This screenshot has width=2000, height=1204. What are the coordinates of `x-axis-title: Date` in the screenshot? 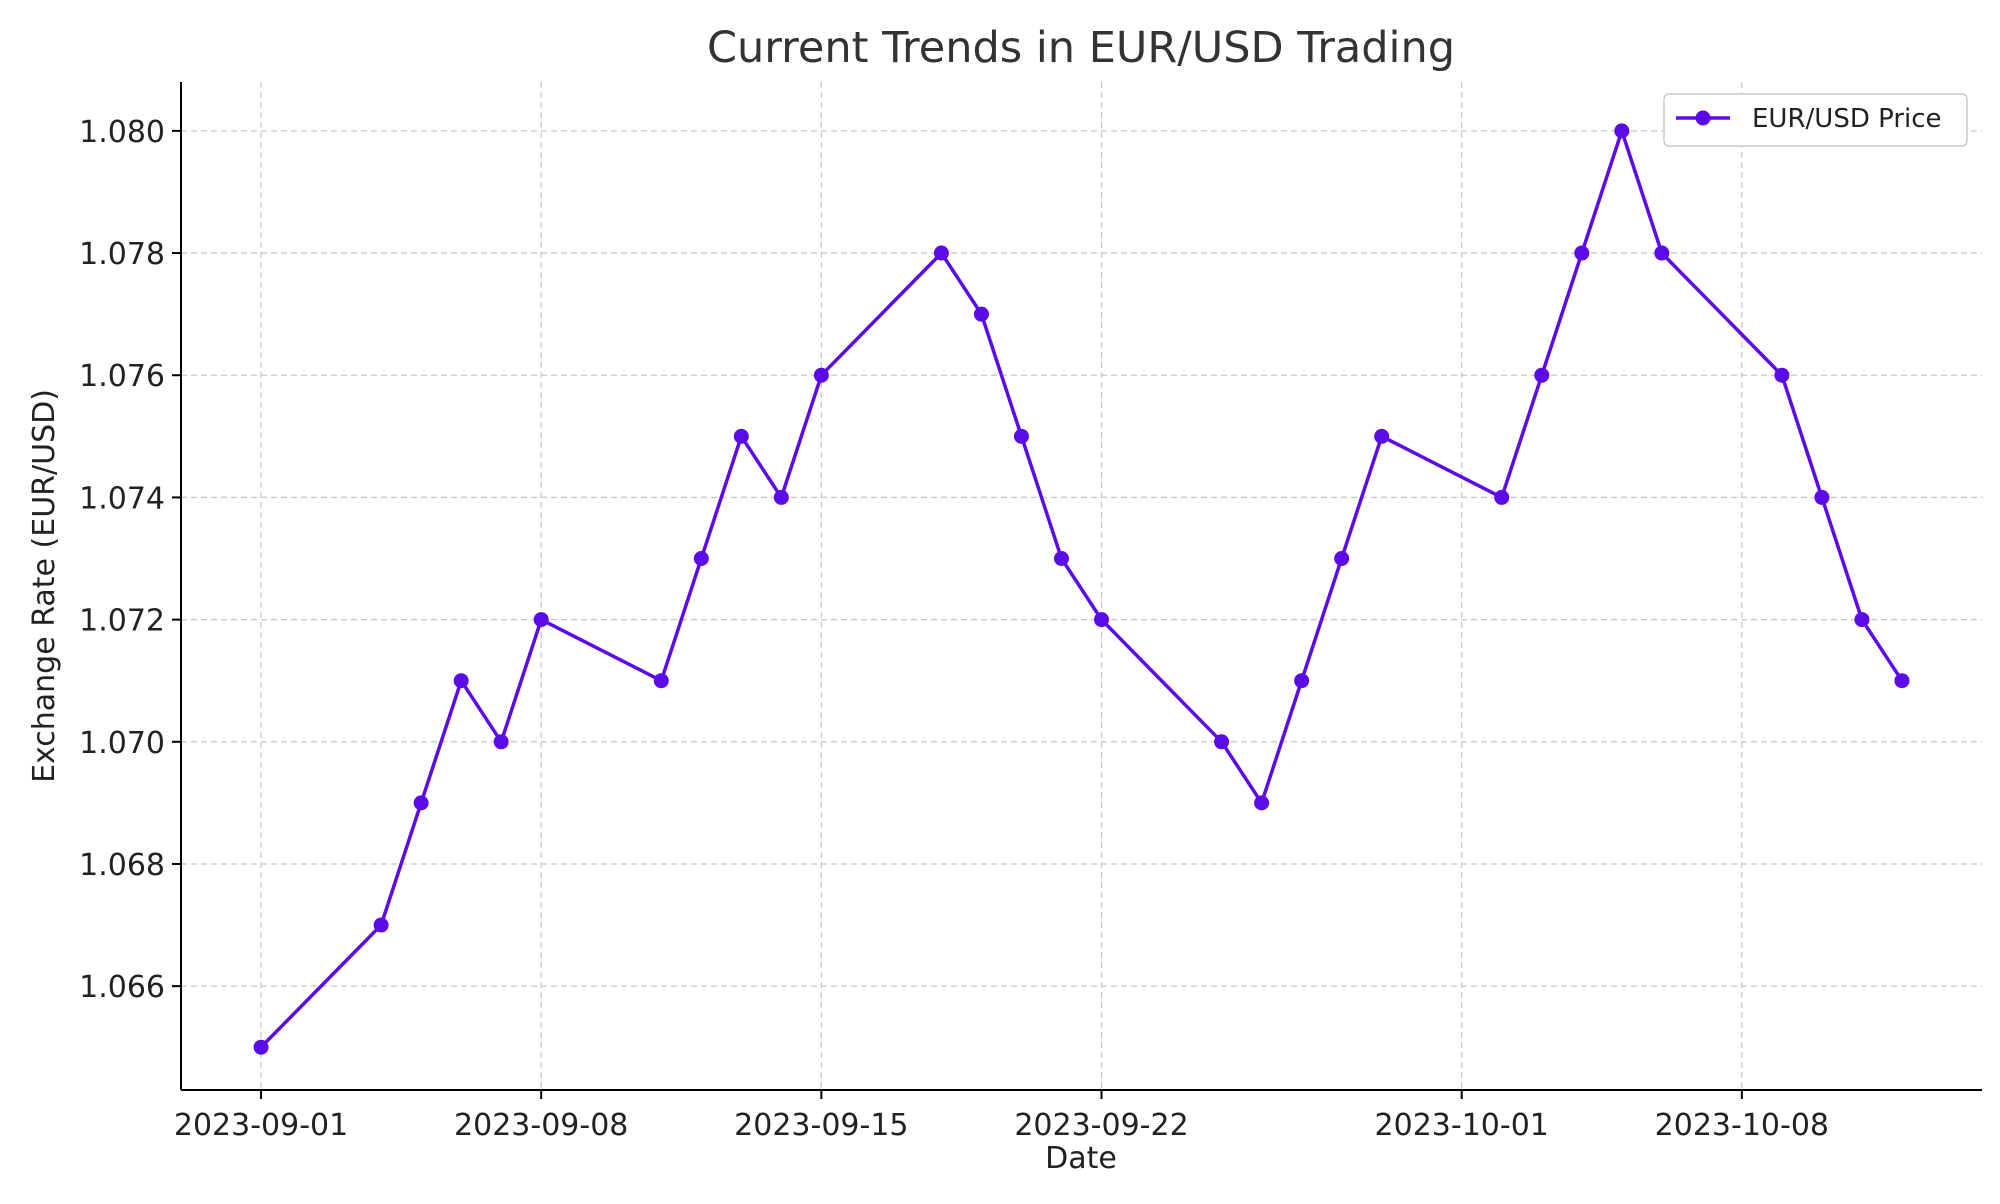 It's located at (1081, 1158).